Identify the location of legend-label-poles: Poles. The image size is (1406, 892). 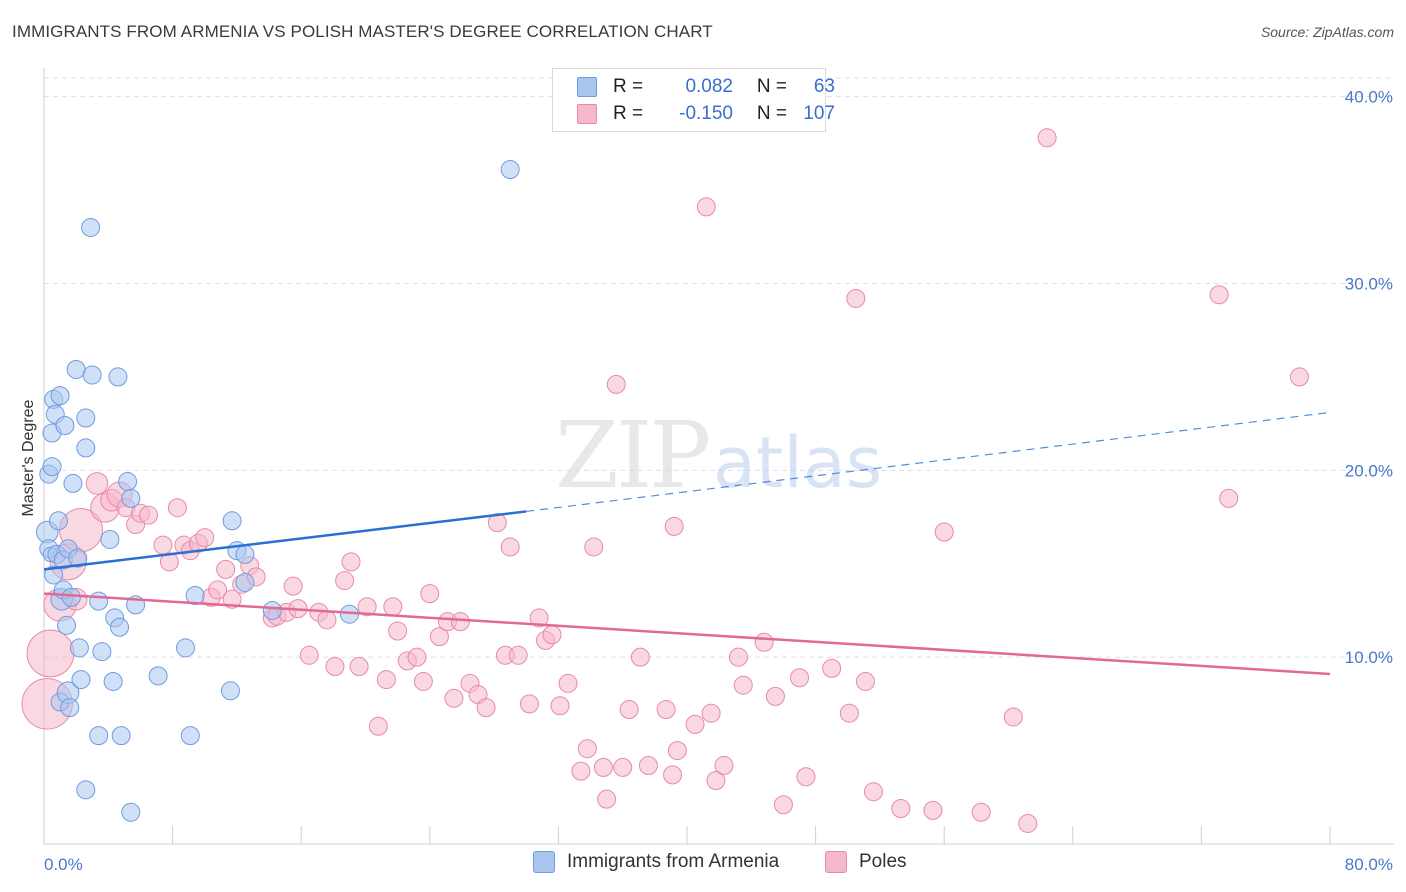
(883, 861).